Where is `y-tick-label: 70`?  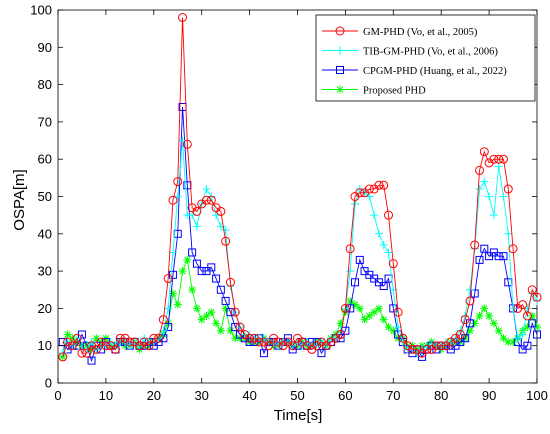 y-tick-label: 70 is located at coordinates (45, 121).